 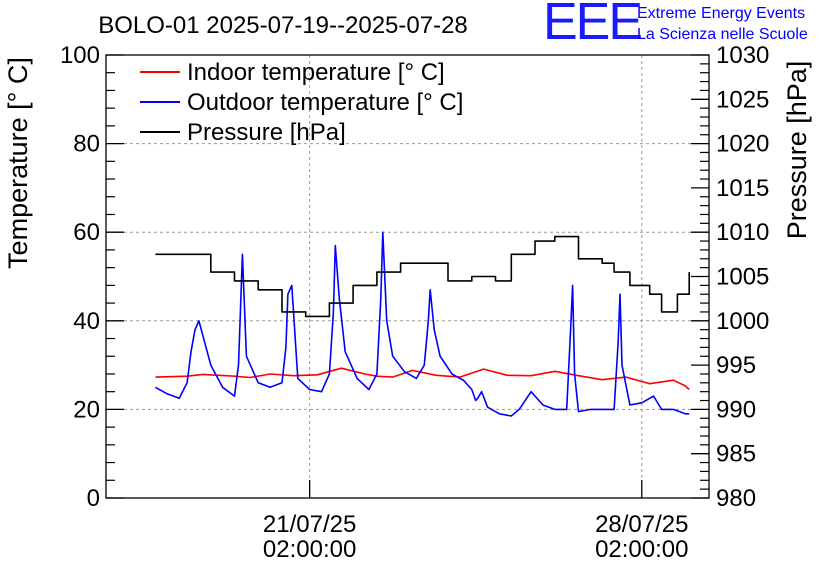 I want to click on right-axis: 980 985 990 995 1000 1005 1010 1015 1020 1025 1030, so click(x=730, y=277).